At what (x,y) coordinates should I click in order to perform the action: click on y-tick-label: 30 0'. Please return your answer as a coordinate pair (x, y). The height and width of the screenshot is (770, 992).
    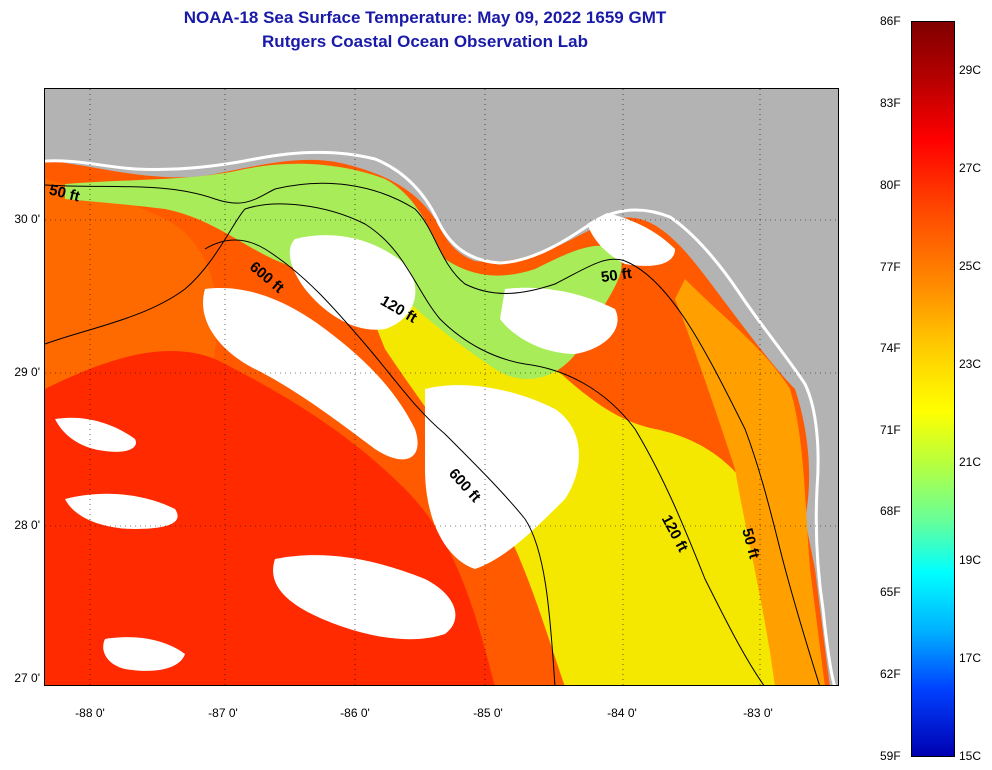
    Looking at the image, I should click on (27, 219).